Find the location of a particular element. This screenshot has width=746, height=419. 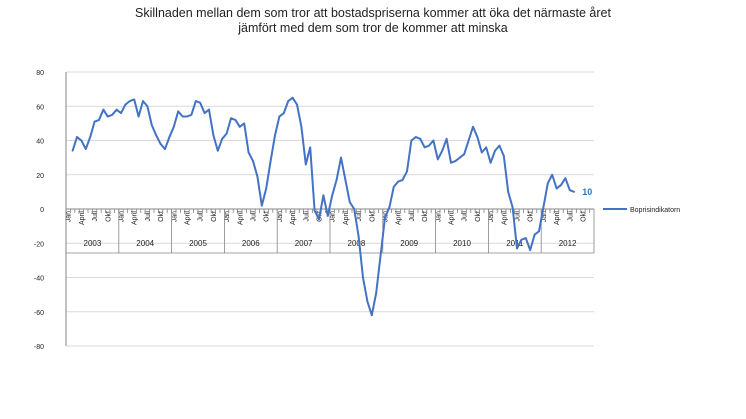

year-label: 2005 is located at coordinates (198, 243).